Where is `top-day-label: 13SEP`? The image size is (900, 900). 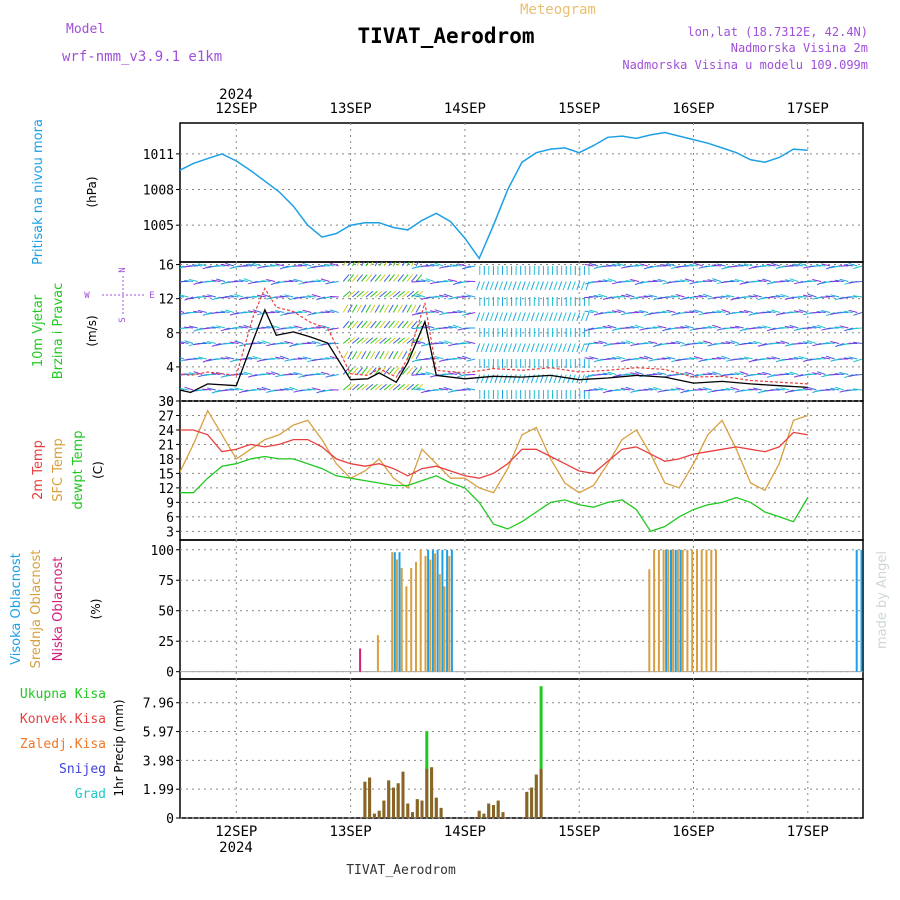
top-day-label: 13SEP is located at coordinates (351, 109).